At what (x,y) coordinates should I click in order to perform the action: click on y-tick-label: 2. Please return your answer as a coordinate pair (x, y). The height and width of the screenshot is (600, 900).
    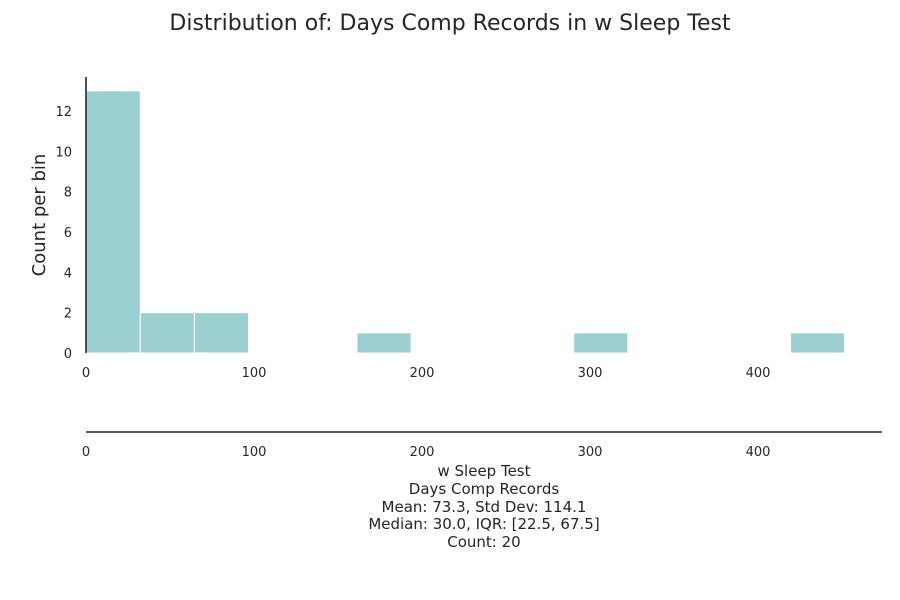
    Looking at the image, I should click on (68, 314).